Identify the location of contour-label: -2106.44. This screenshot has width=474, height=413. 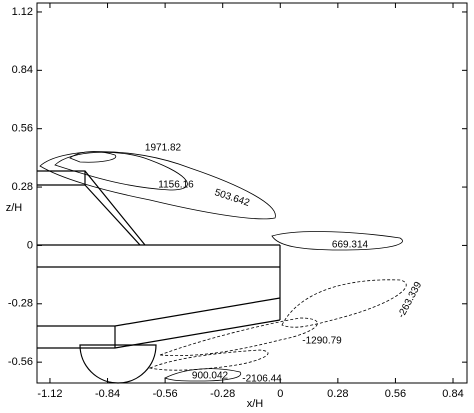
(262, 379).